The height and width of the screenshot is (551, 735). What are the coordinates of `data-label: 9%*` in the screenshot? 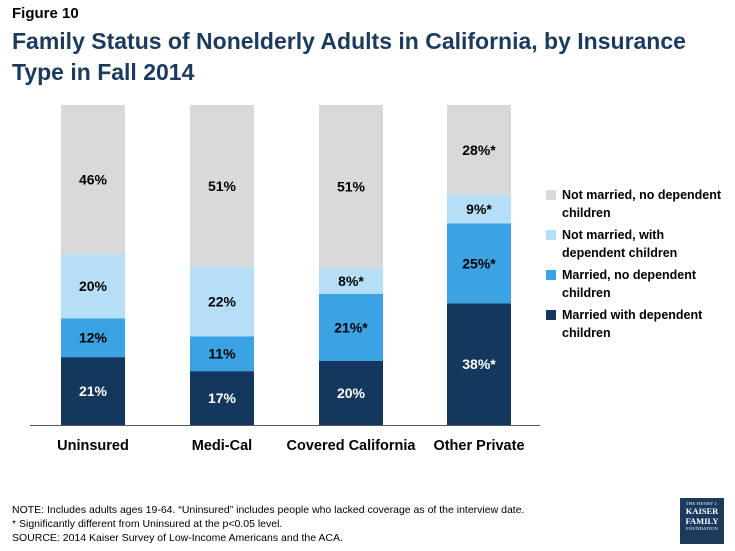 It's located at (479, 209).